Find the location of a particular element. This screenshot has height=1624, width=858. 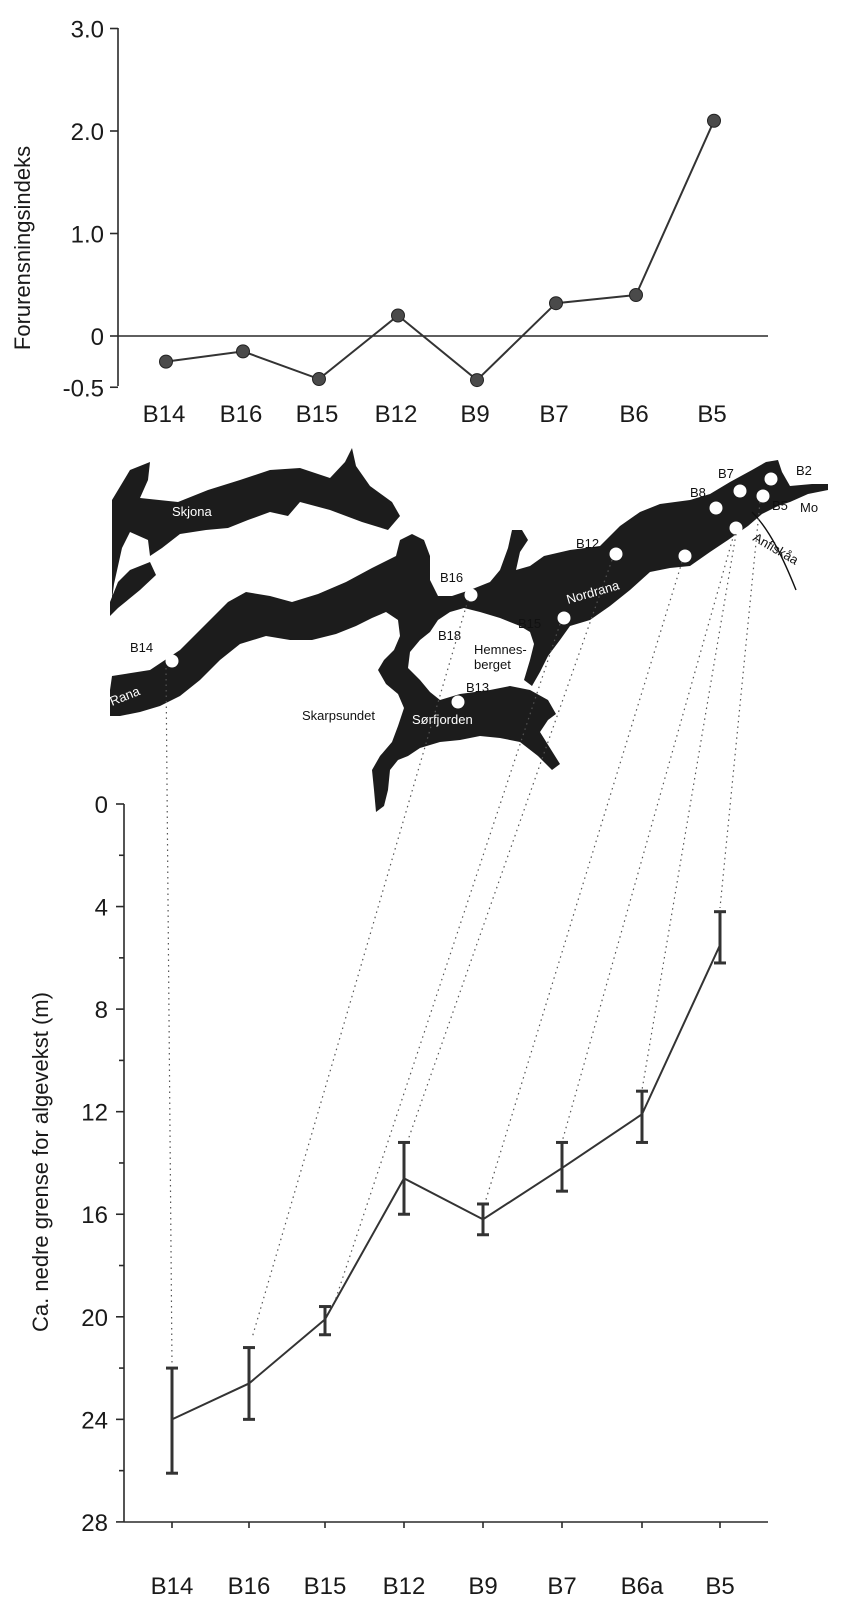

bottom-y-tick-label: 8 is located at coordinates (101, 1010).